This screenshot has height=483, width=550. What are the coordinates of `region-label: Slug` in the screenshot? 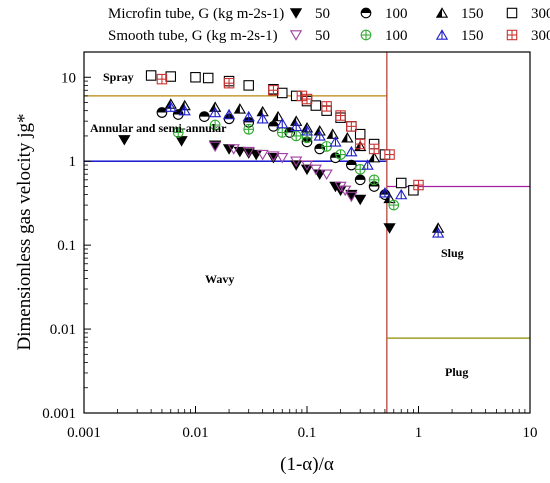 It's located at (452, 253).